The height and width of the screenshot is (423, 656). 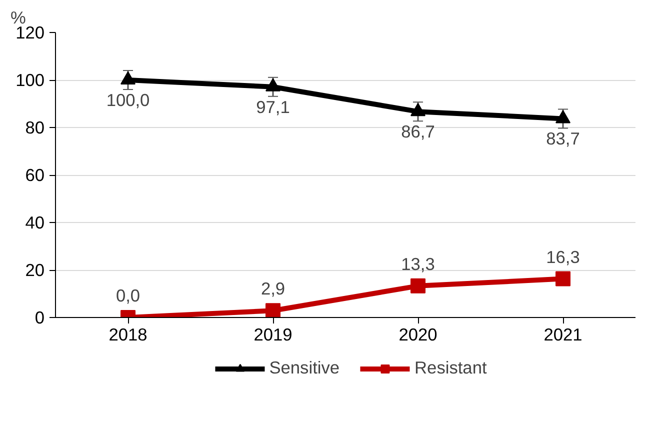 What do you see at coordinates (563, 138) in the screenshot?
I see `data-label: 83,7` at bounding box center [563, 138].